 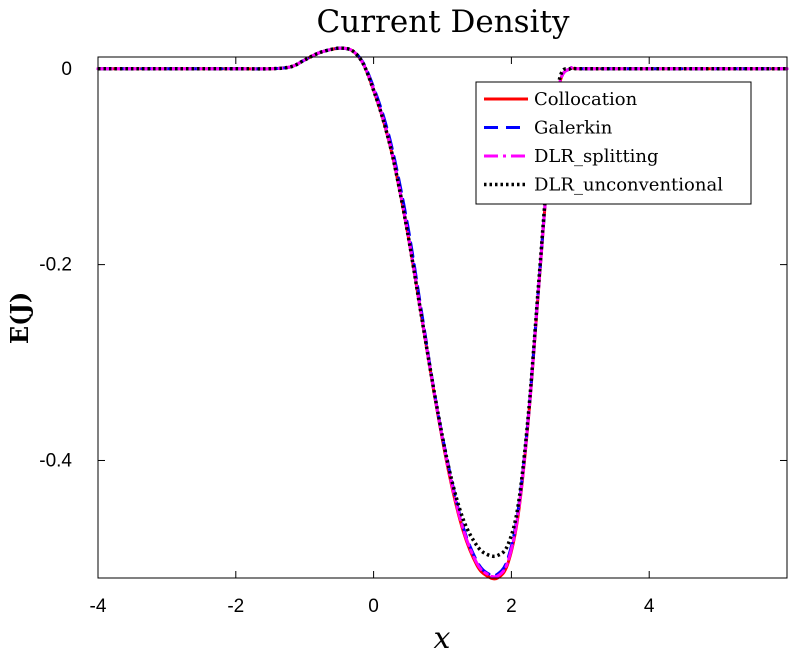 I want to click on legend-box, so click(x=613, y=143).